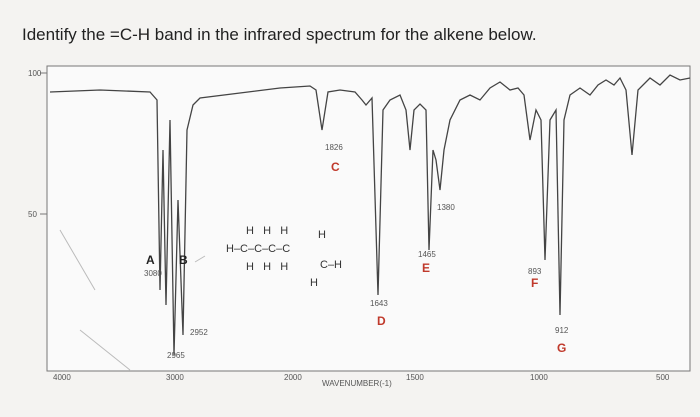  I want to click on peak-wavenumber: 893, so click(535, 271).